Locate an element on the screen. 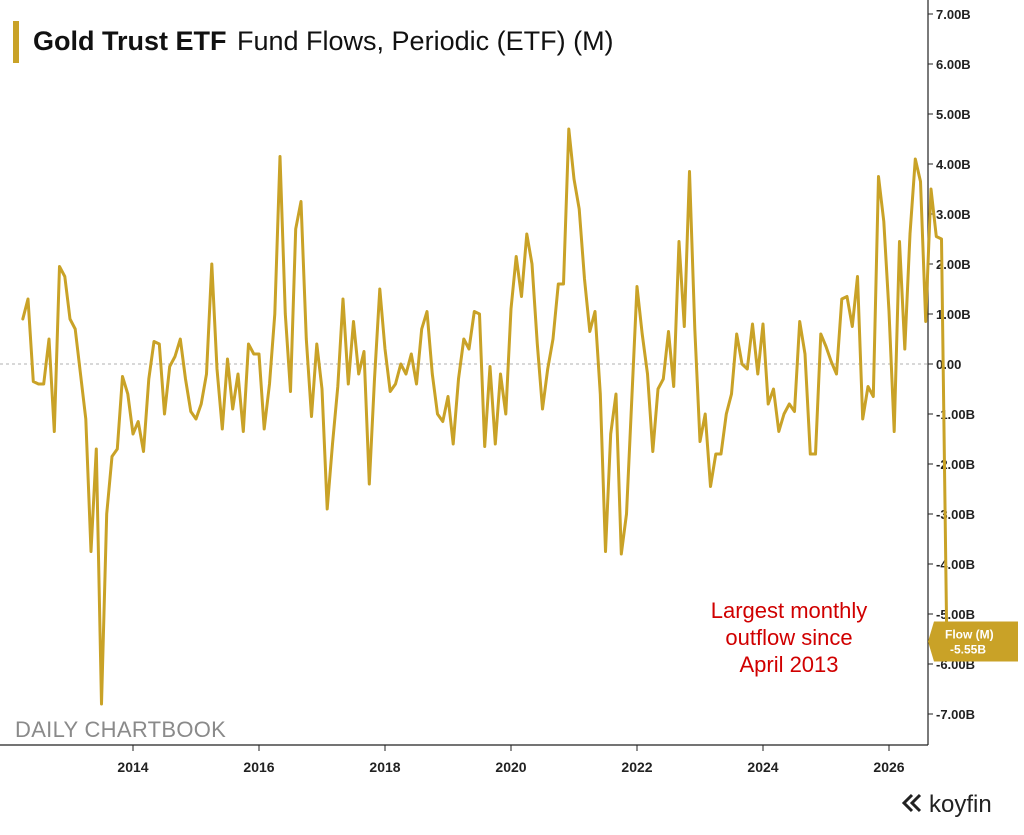  y-tick-label: -7.00B is located at coordinates (955, 714).